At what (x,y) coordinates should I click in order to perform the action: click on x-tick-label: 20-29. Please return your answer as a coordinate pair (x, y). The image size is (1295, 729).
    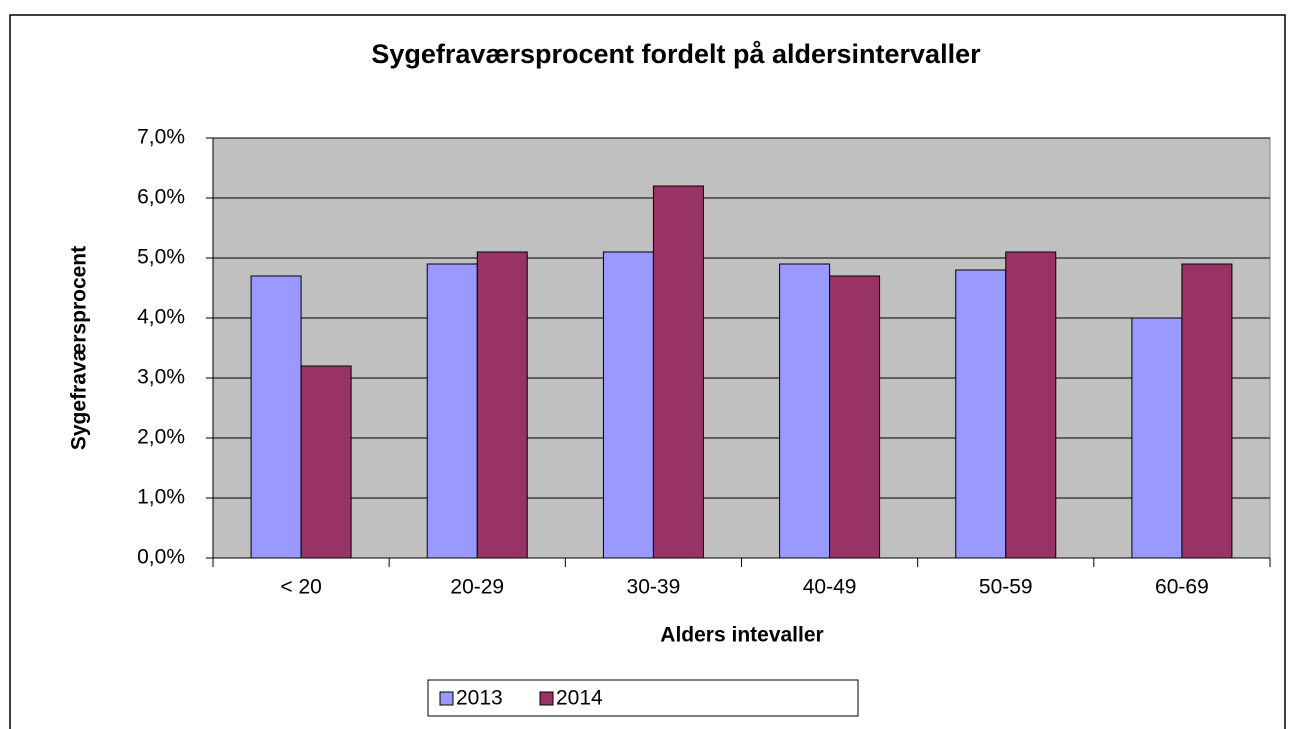
    Looking at the image, I should click on (477, 587).